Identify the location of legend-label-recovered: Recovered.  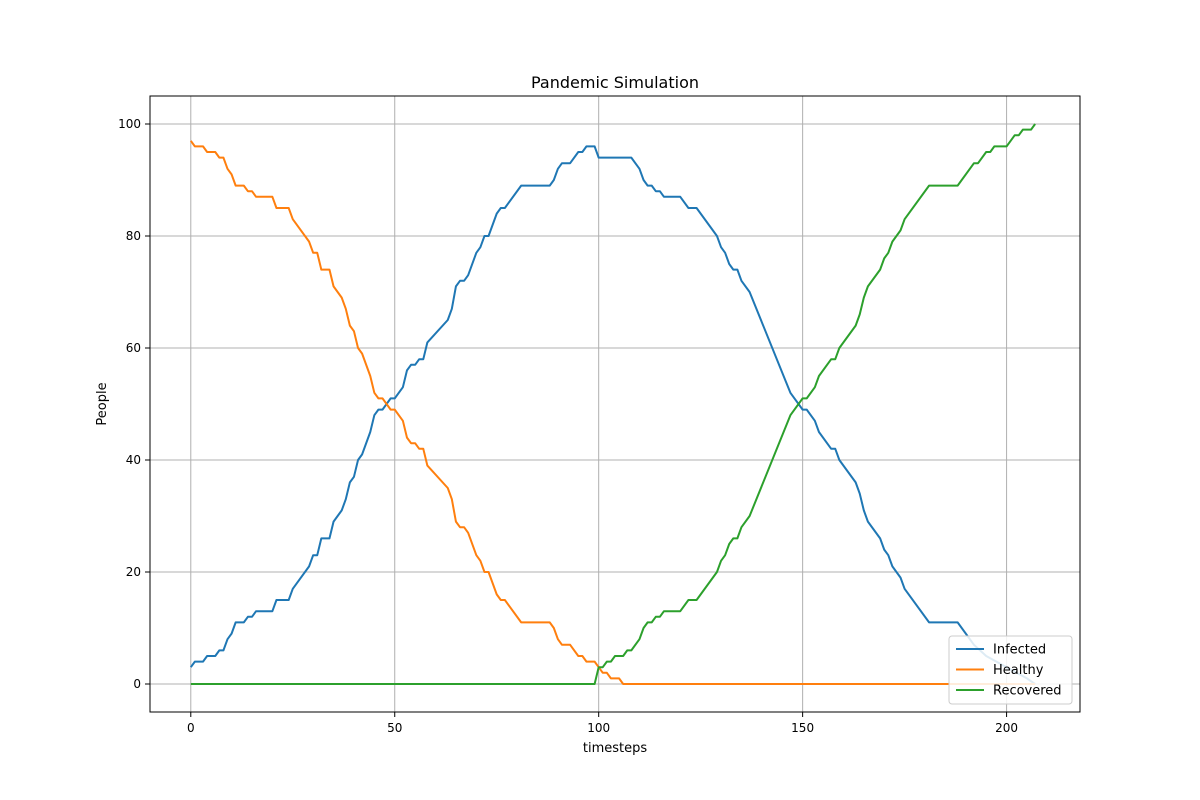
(1027, 691).